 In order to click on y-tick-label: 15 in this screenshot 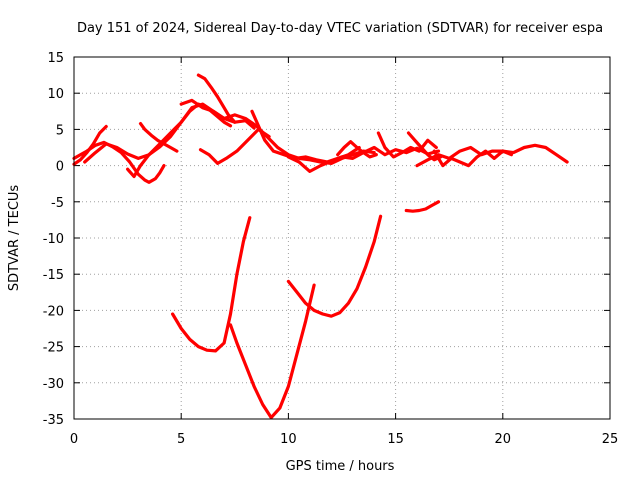, I will do `click(55, 58)`.